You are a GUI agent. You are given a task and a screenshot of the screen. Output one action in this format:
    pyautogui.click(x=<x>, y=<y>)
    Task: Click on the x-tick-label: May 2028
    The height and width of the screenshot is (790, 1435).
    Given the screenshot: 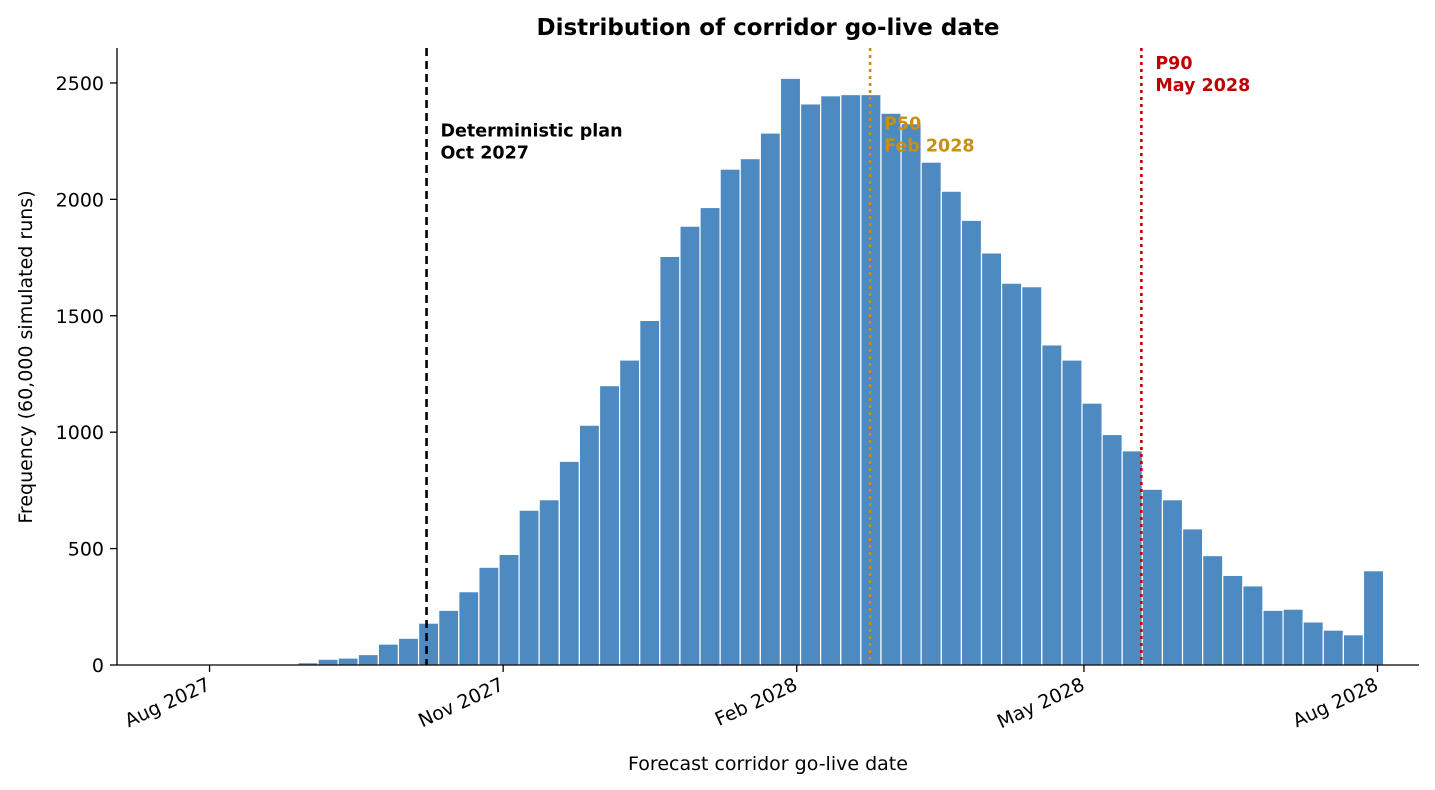 What is the action you would take?
    pyautogui.click(x=1041, y=704)
    